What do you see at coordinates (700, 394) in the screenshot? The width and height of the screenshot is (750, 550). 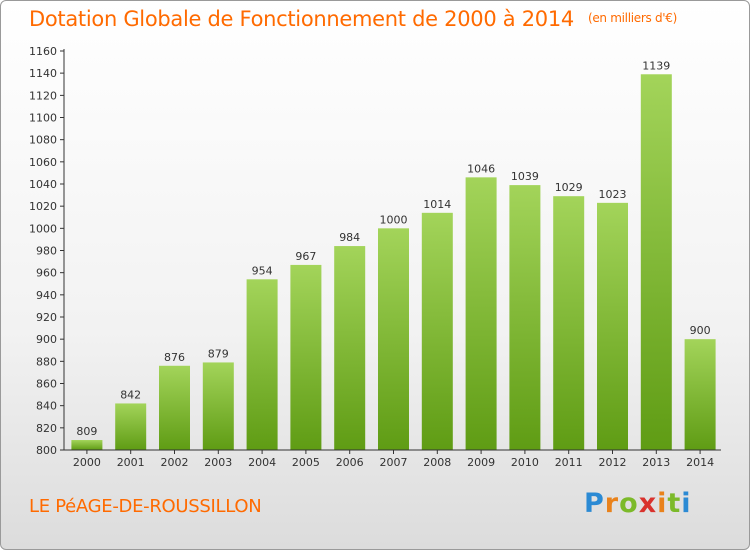 I see `bar-2014` at bounding box center [700, 394].